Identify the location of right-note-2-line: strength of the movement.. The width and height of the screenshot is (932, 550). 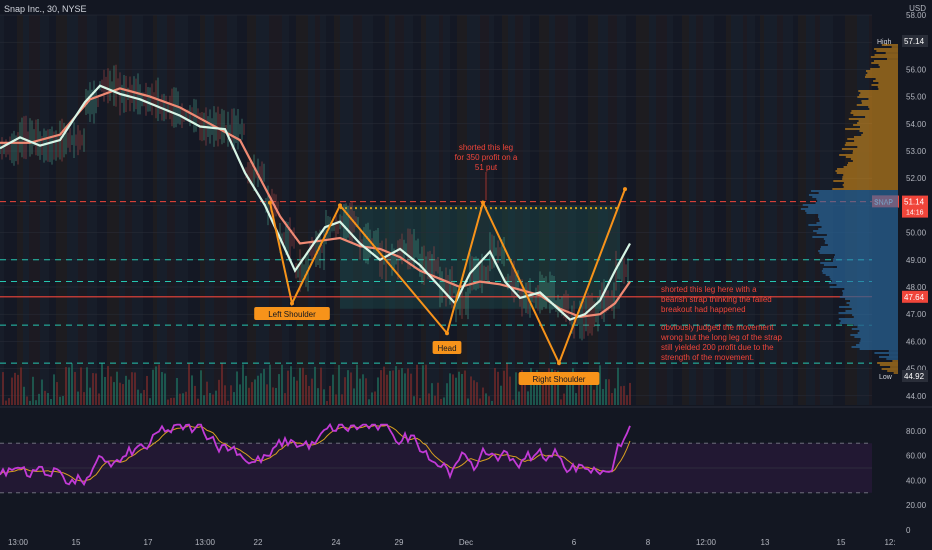
(707, 357).